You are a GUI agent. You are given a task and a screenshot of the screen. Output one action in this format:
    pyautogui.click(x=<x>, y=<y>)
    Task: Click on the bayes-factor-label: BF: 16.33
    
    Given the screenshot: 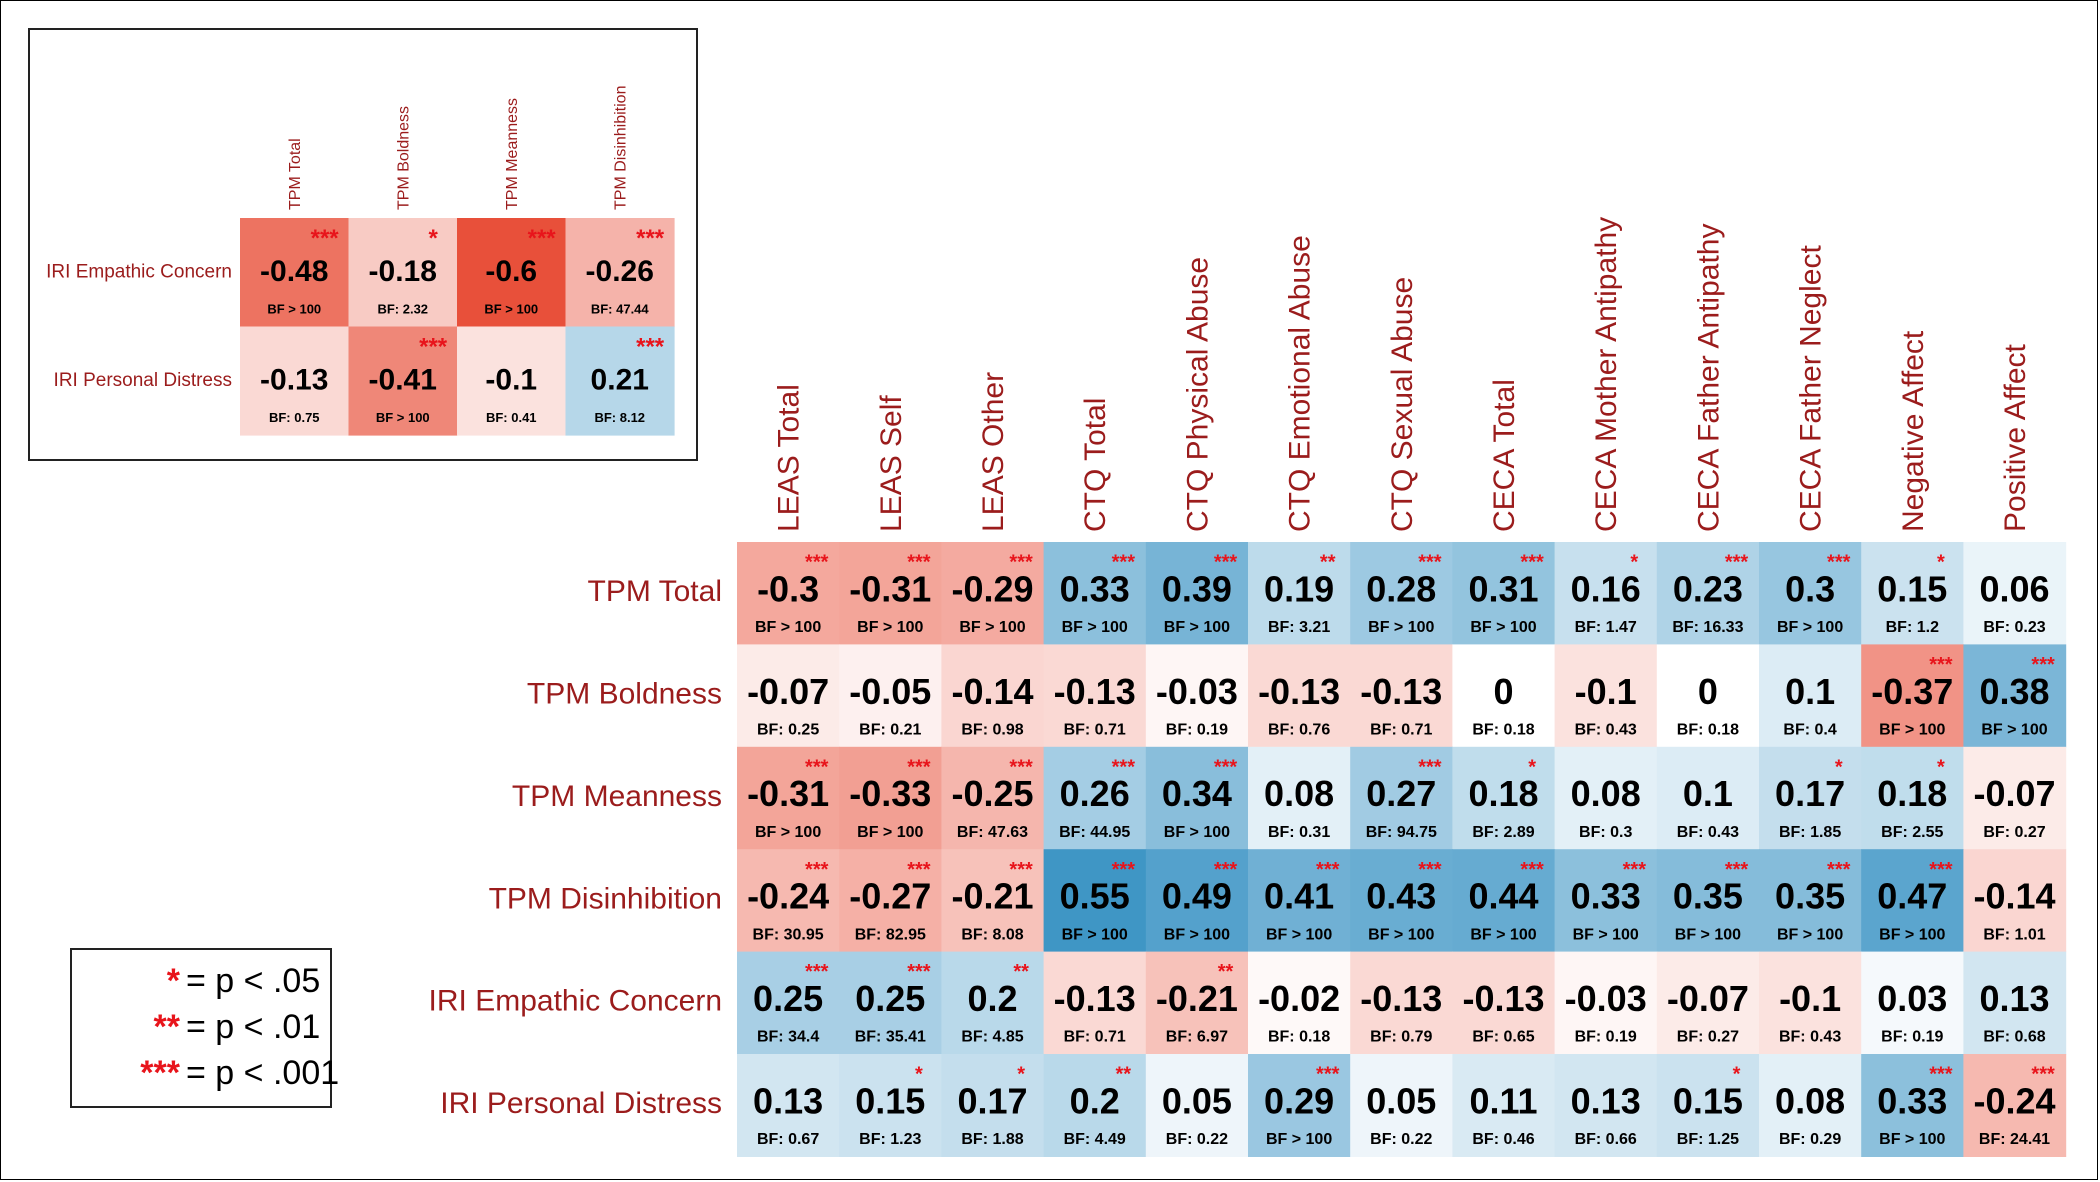 What is the action you would take?
    pyautogui.click(x=1707, y=627)
    